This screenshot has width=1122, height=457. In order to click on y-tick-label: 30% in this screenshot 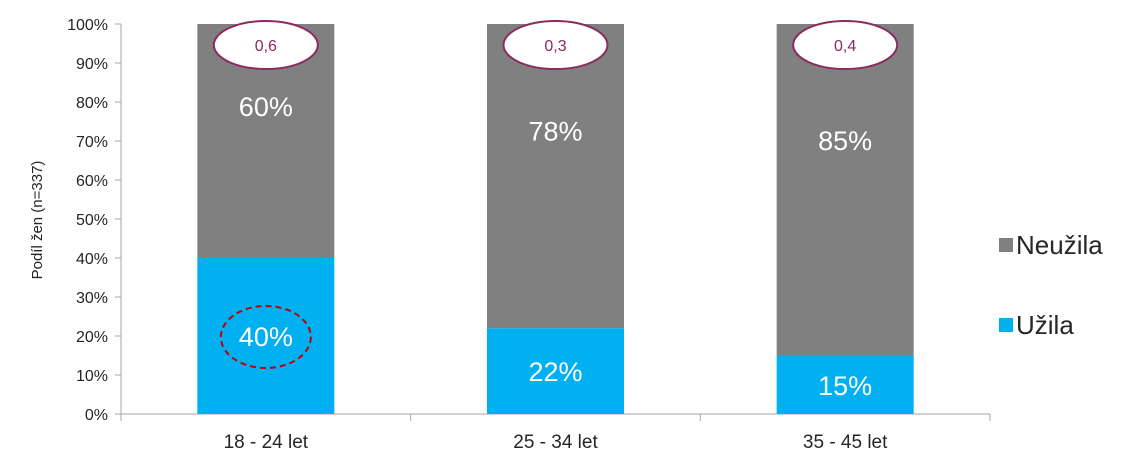, I will do `click(92, 298)`.